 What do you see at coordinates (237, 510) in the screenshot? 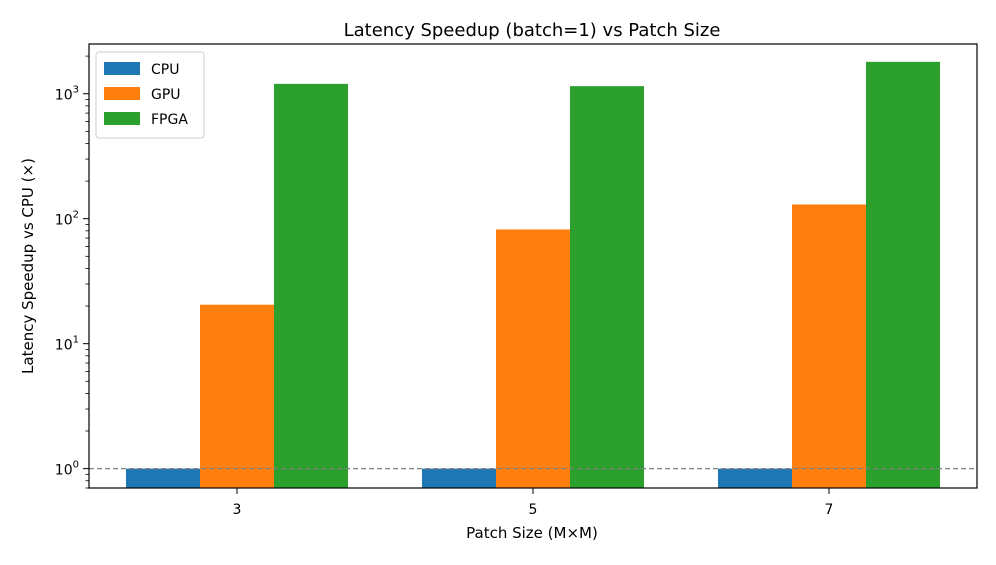
I see `x-tick-label-3: 3` at bounding box center [237, 510].